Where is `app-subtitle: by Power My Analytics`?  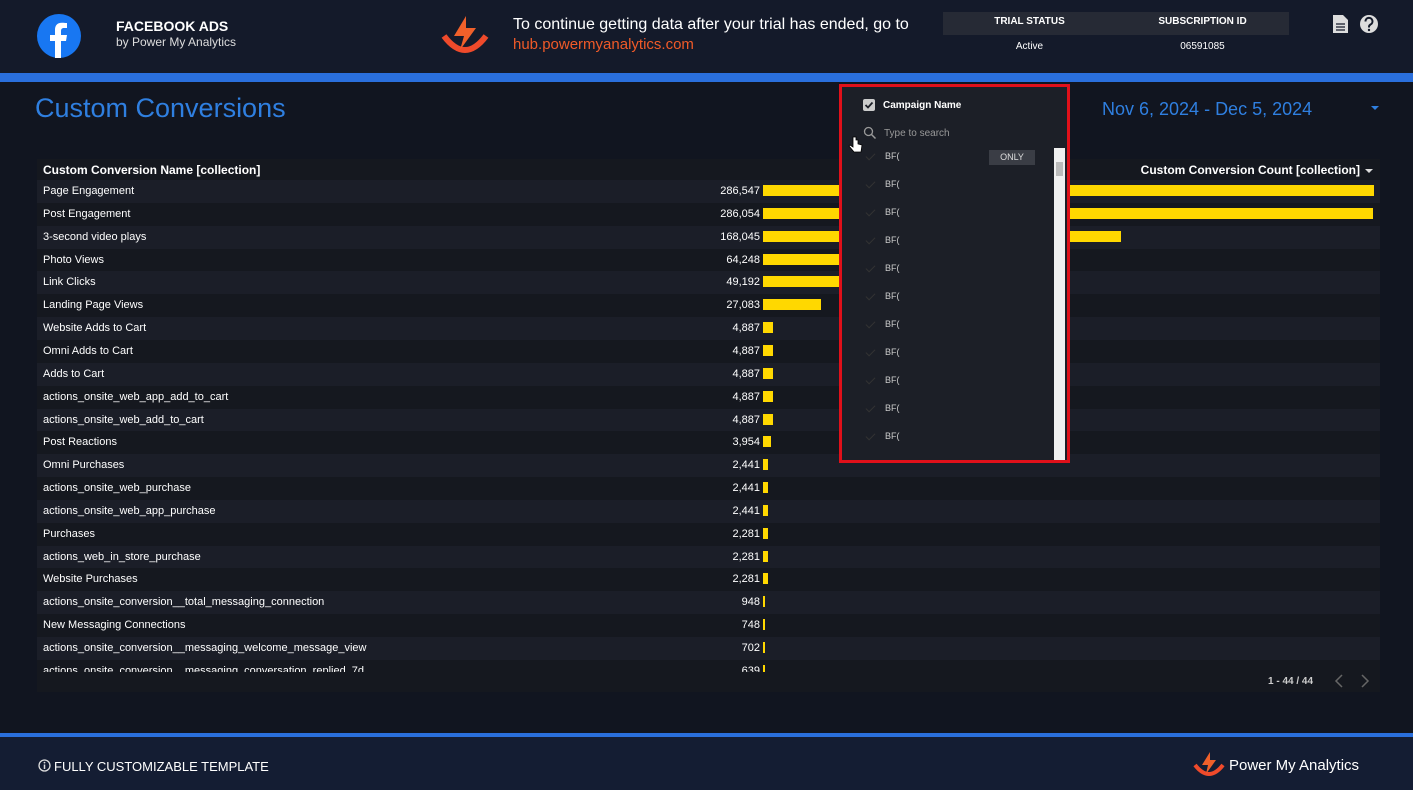
app-subtitle: by Power My Analytics is located at coordinates (176, 42).